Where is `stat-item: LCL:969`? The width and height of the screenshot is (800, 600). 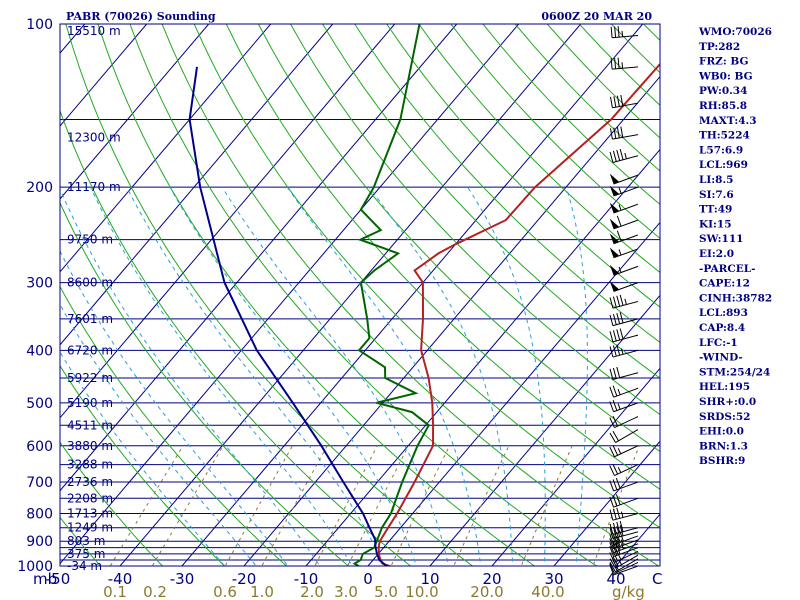 stat-item: LCL:969 is located at coordinates (723, 165).